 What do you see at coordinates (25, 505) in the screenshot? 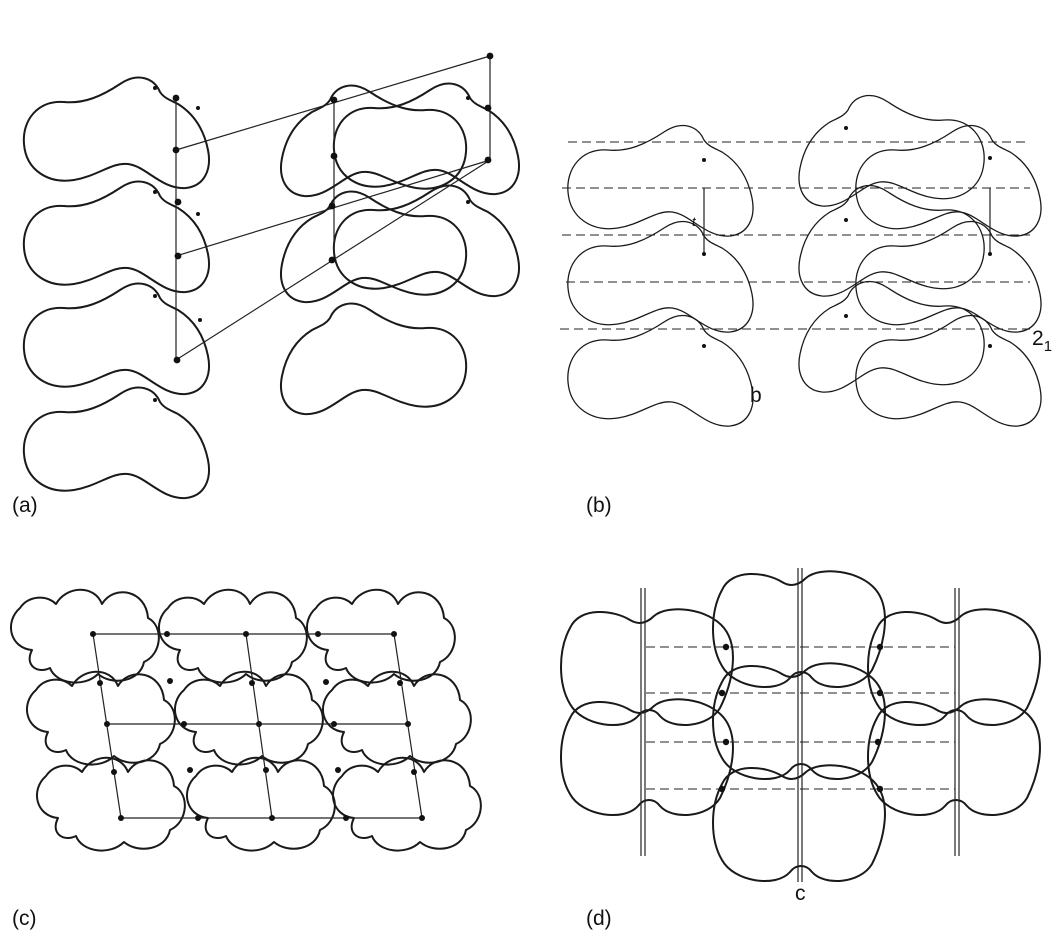
I see `panel-a-caption: (a)` at bounding box center [25, 505].